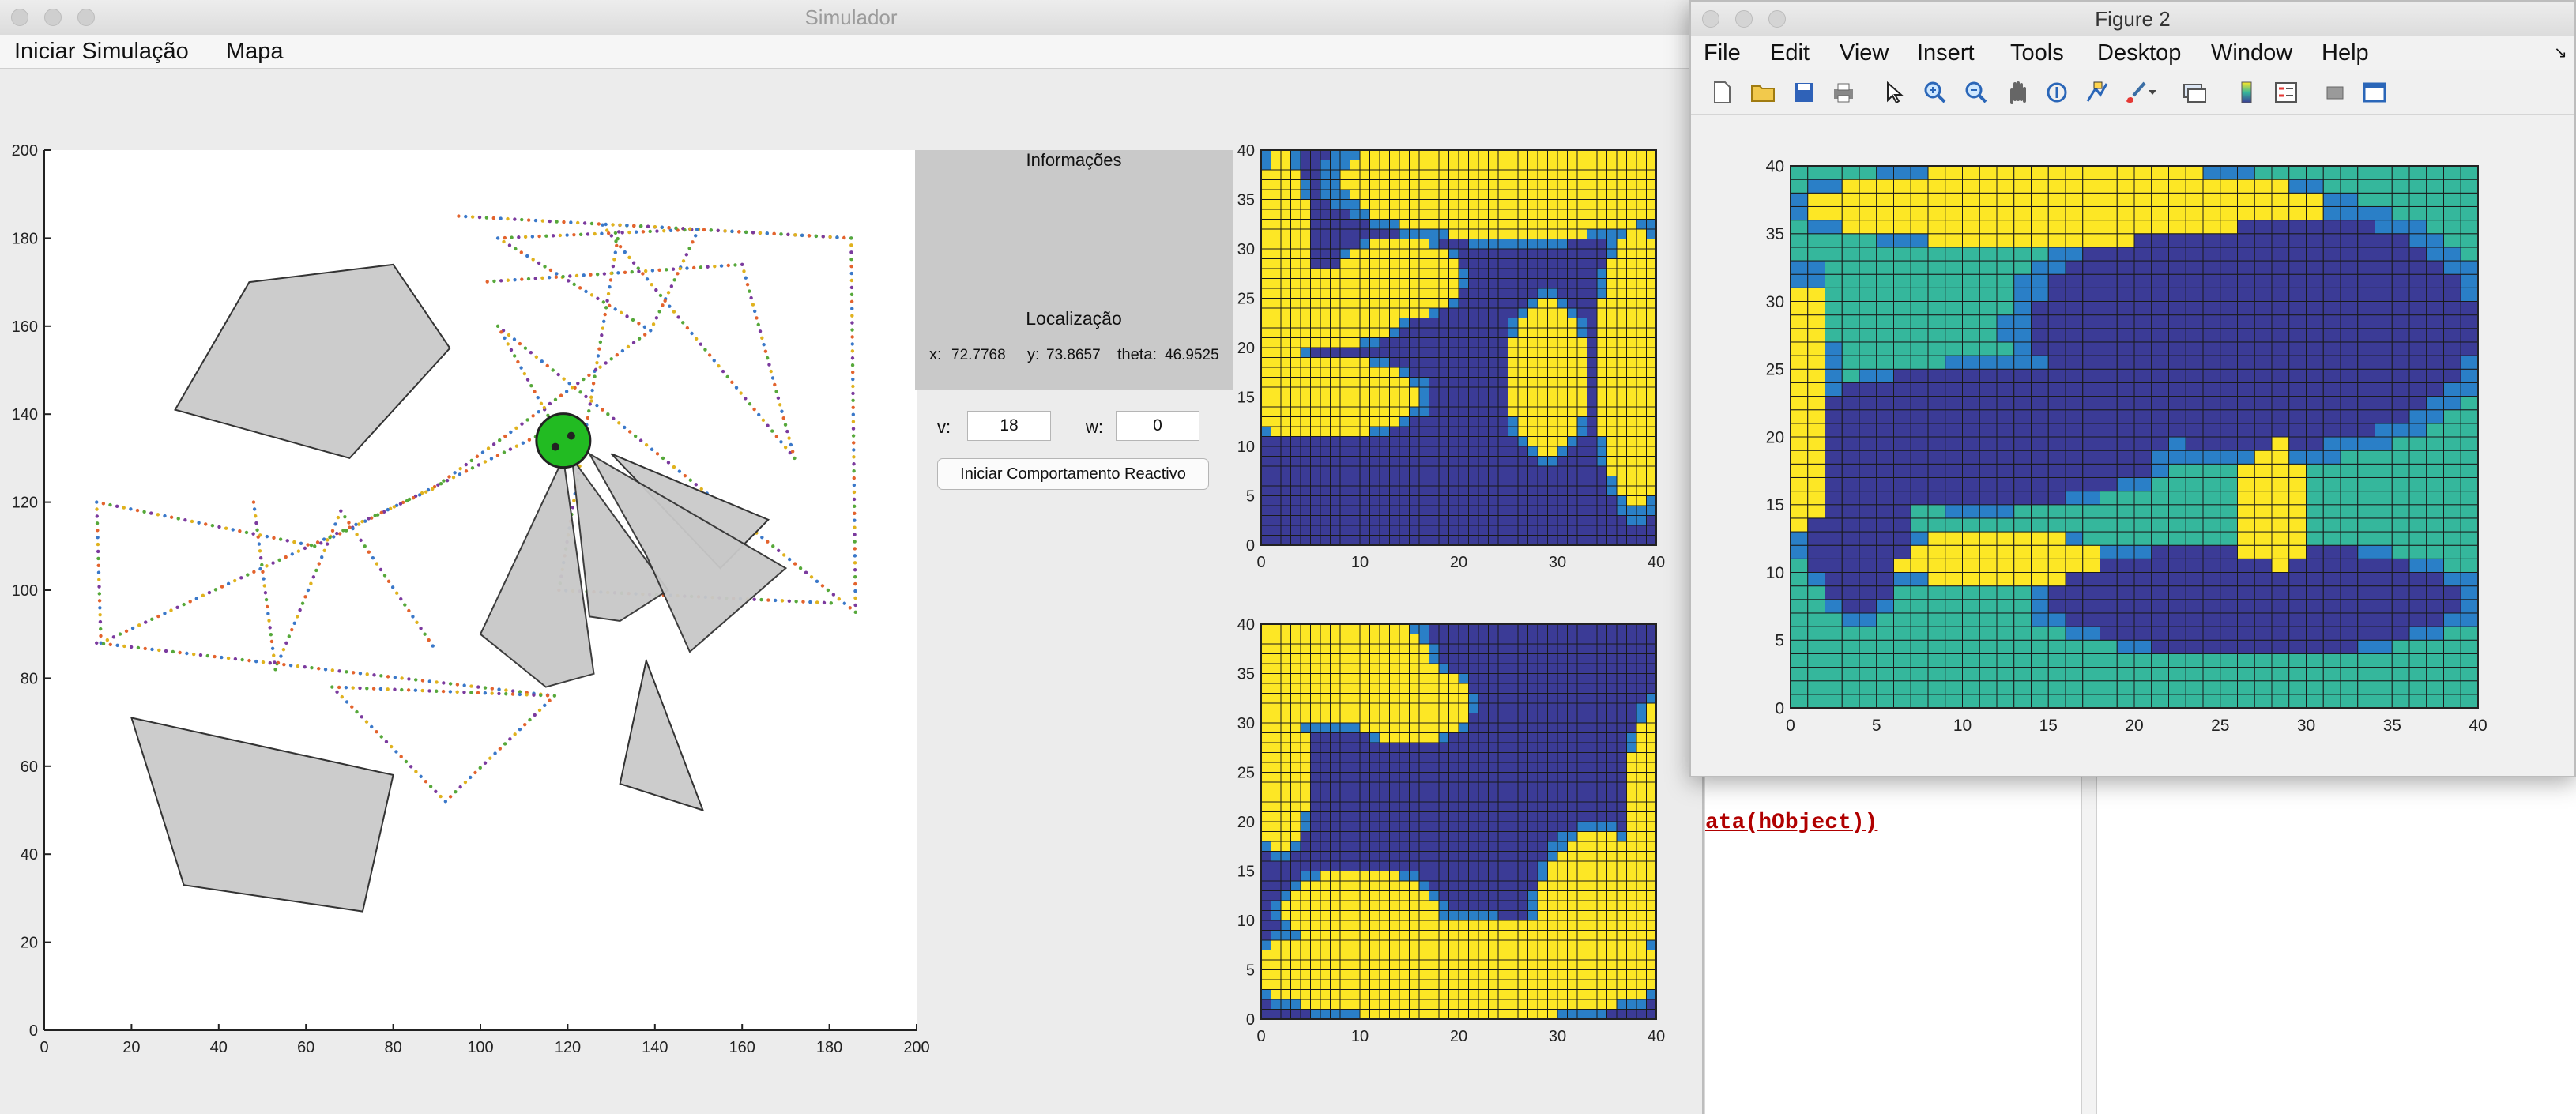 The height and width of the screenshot is (1114, 2576). I want to click on data-cursor-icon, so click(2096, 92).